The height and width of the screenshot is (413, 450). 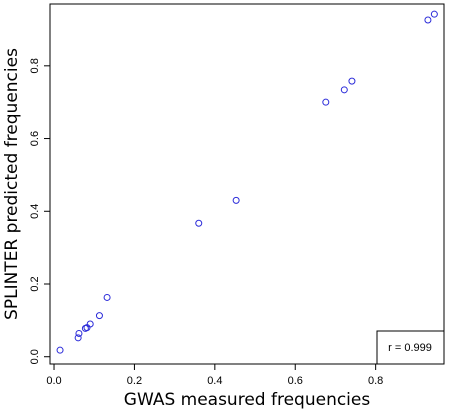 I want to click on x-axis: 0.0 0.2 0.4 0.6 0.8, so click(x=214, y=375).